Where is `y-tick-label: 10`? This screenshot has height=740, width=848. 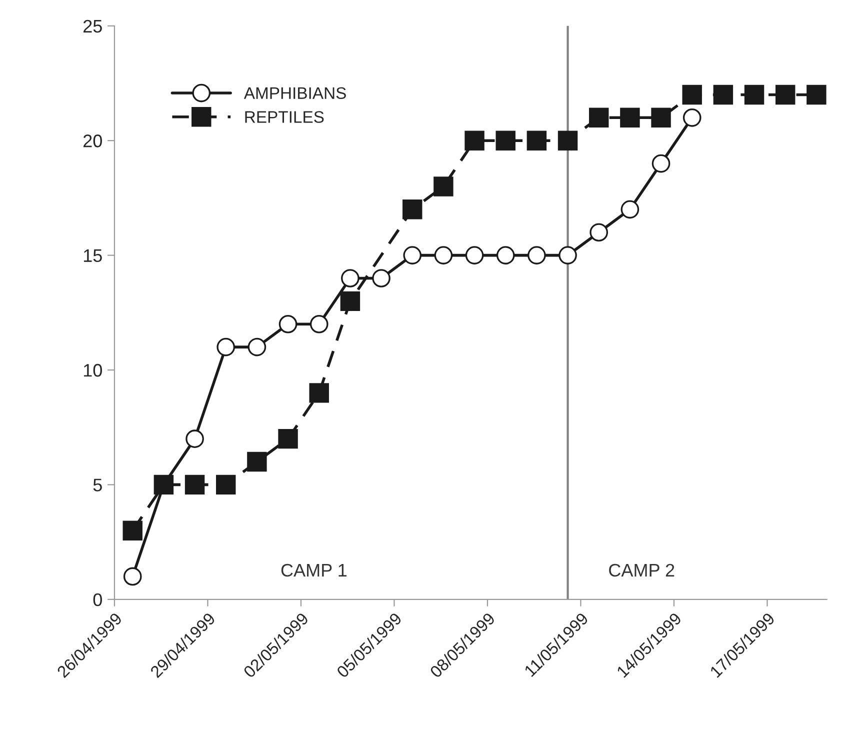
y-tick-label: 10 is located at coordinates (93, 370).